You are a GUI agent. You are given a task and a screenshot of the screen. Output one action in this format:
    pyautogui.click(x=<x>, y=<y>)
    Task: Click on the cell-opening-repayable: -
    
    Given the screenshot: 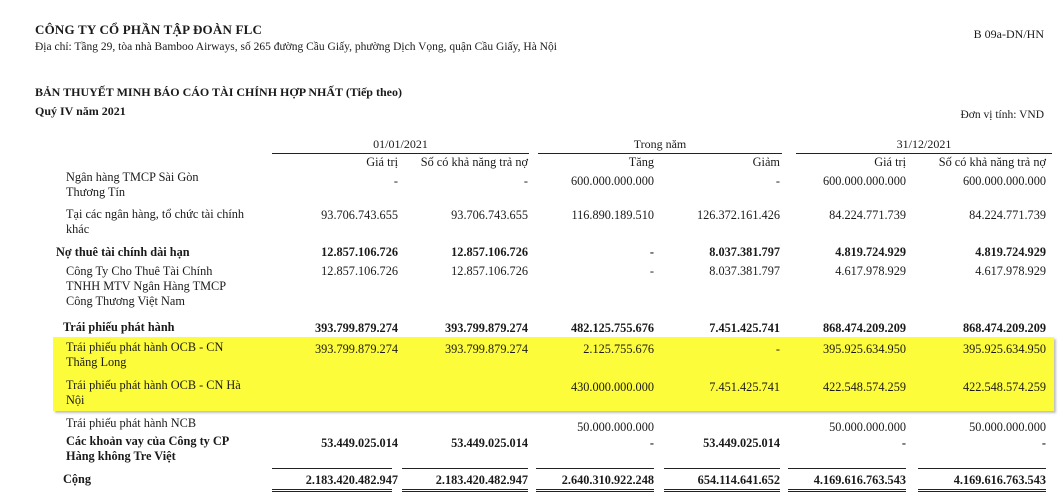 What is the action you would take?
    pyautogui.click(x=525, y=181)
    